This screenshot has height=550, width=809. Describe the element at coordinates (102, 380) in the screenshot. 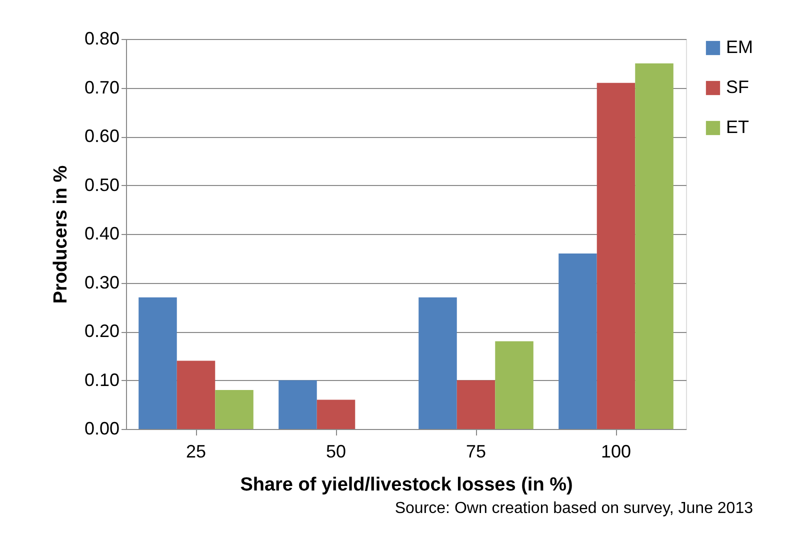

I see `y-tick-label: 0.10` at that location.